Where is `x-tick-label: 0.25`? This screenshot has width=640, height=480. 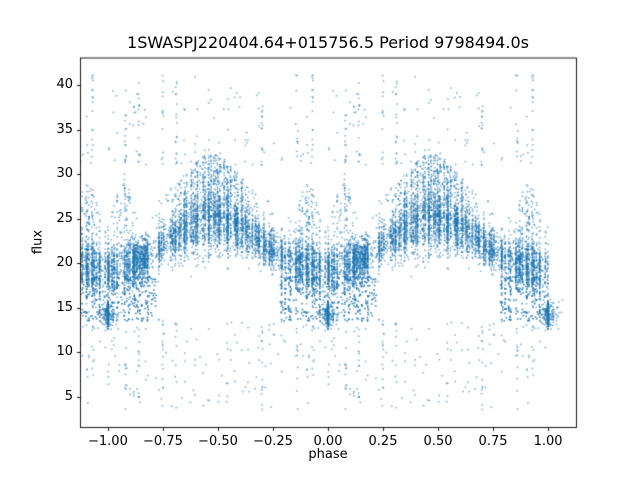
x-tick-label: 0.25 is located at coordinates (383, 441).